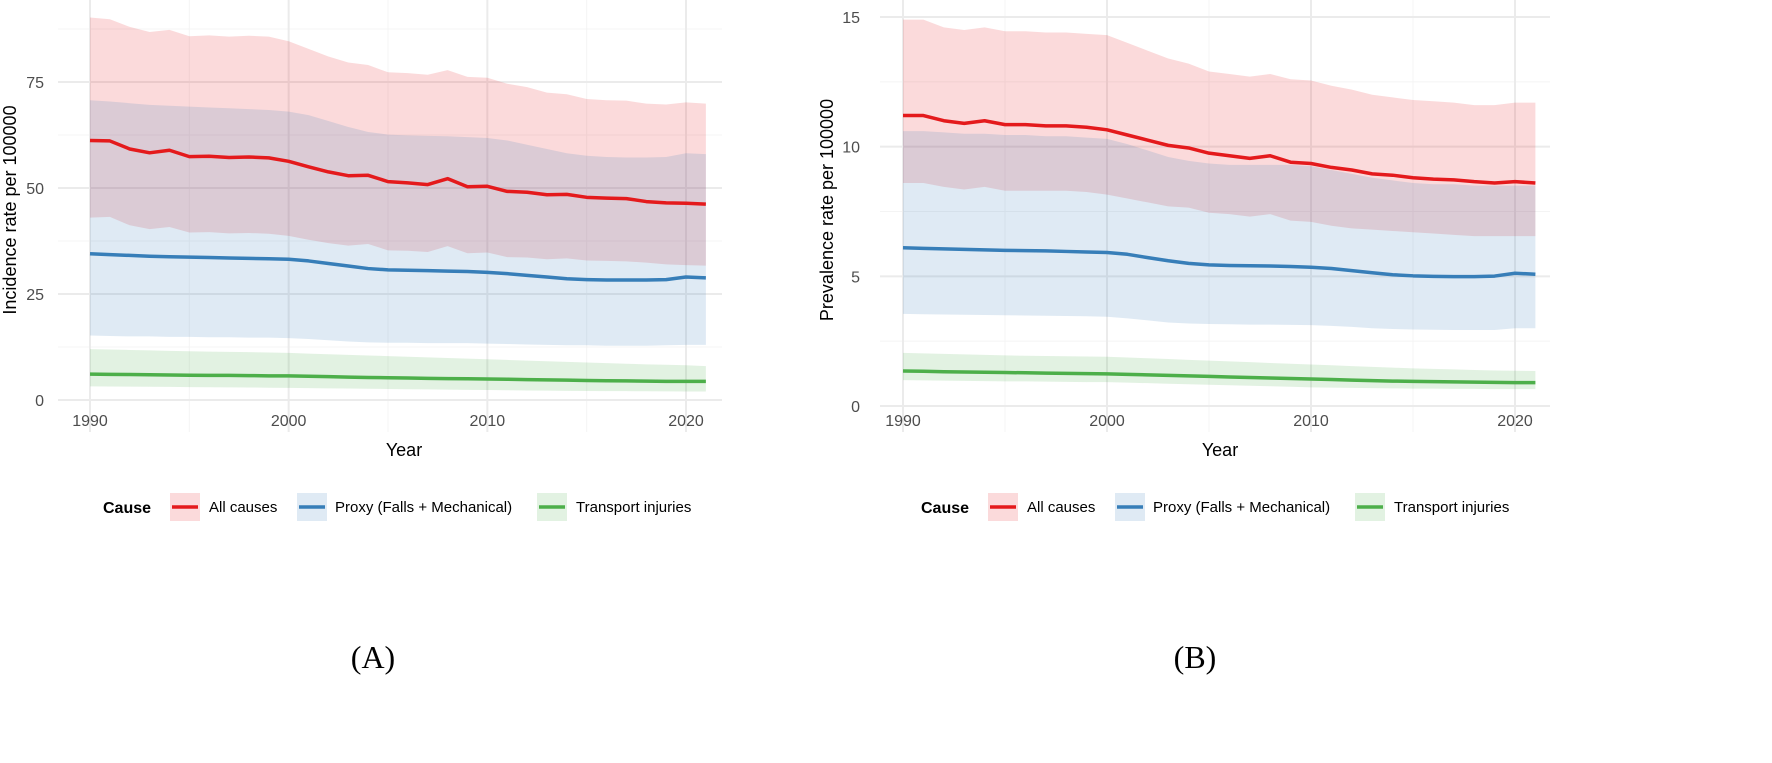 This screenshot has width=1772, height=763. Describe the element at coordinates (855, 277) in the screenshot. I see `y-tick-label: 5` at that location.